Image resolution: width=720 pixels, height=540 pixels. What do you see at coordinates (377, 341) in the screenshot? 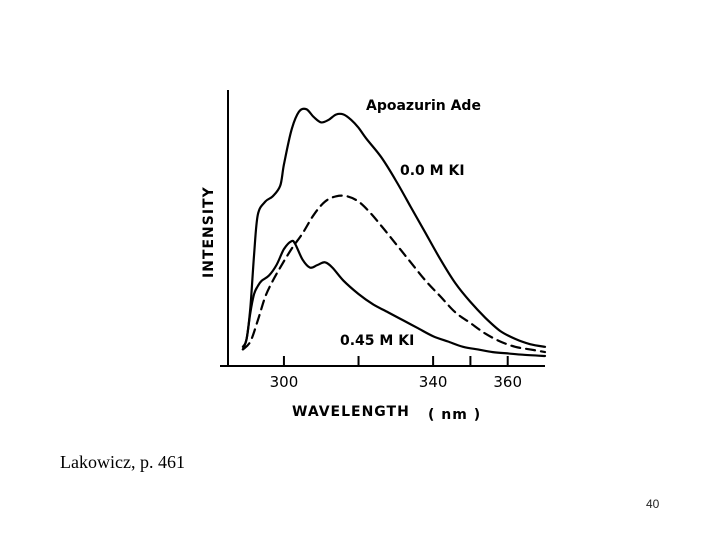
I see `annotation-bottom-curve: 0.45 M KI` at bounding box center [377, 341].